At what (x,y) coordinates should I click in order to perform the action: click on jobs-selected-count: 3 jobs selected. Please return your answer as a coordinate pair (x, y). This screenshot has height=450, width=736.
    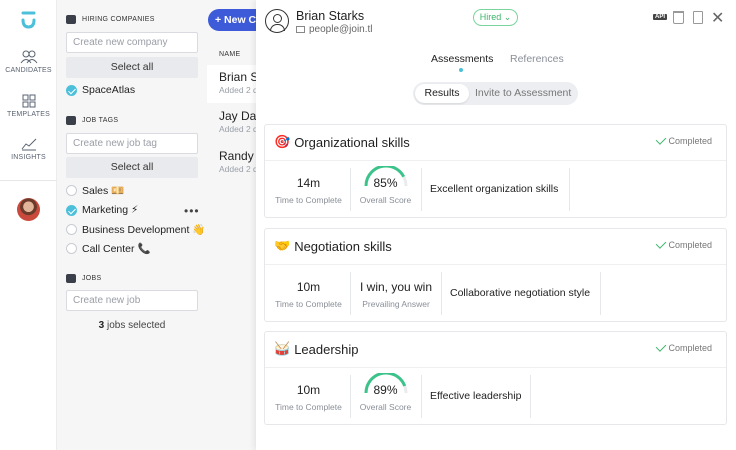
    Looking at the image, I should click on (132, 325).